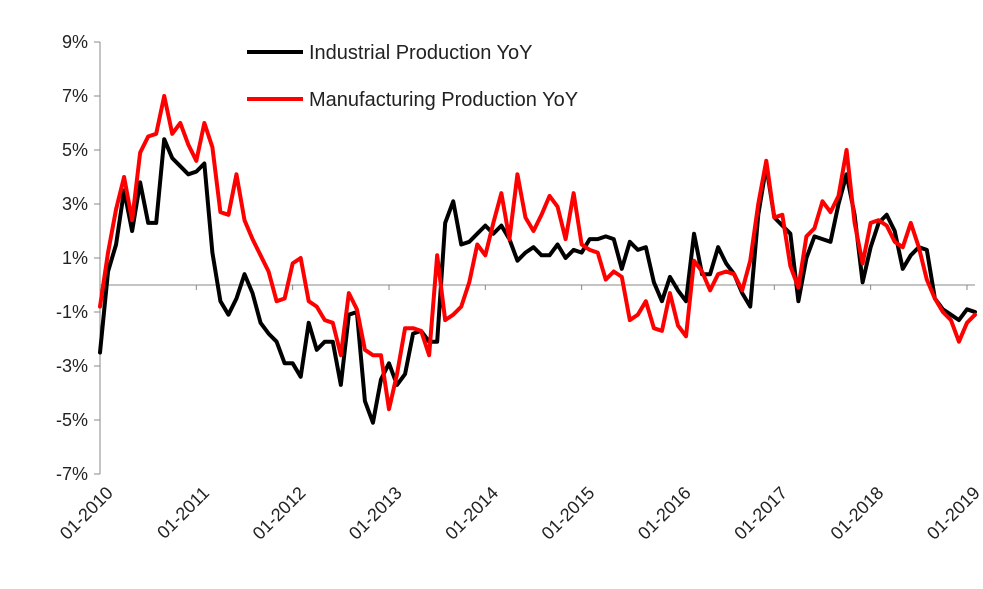 The width and height of the screenshot is (983, 589). Describe the element at coordinates (72, 474) in the screenshot. I see `y-tick-label: -7%` at that location.